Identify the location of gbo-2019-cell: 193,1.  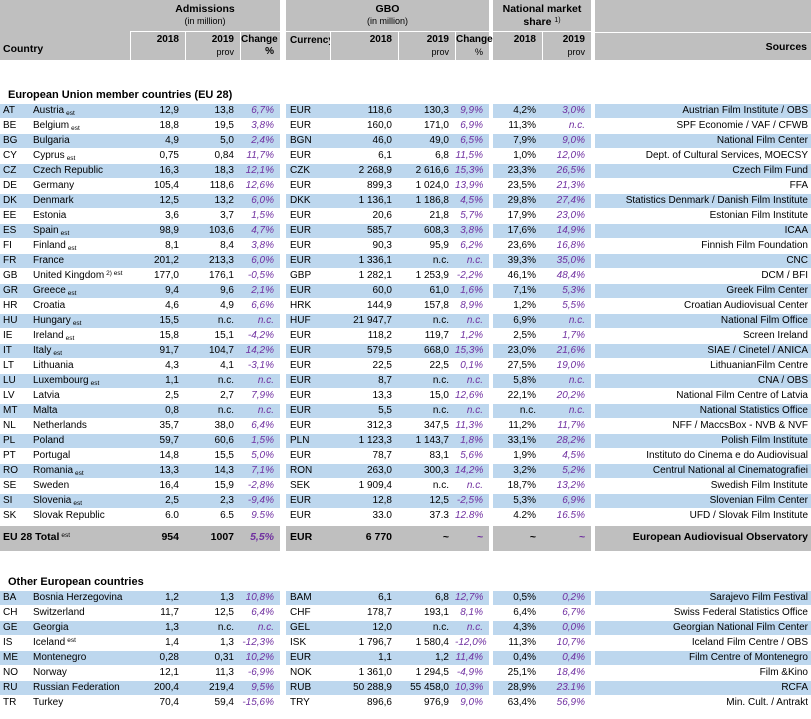
(426, 613).